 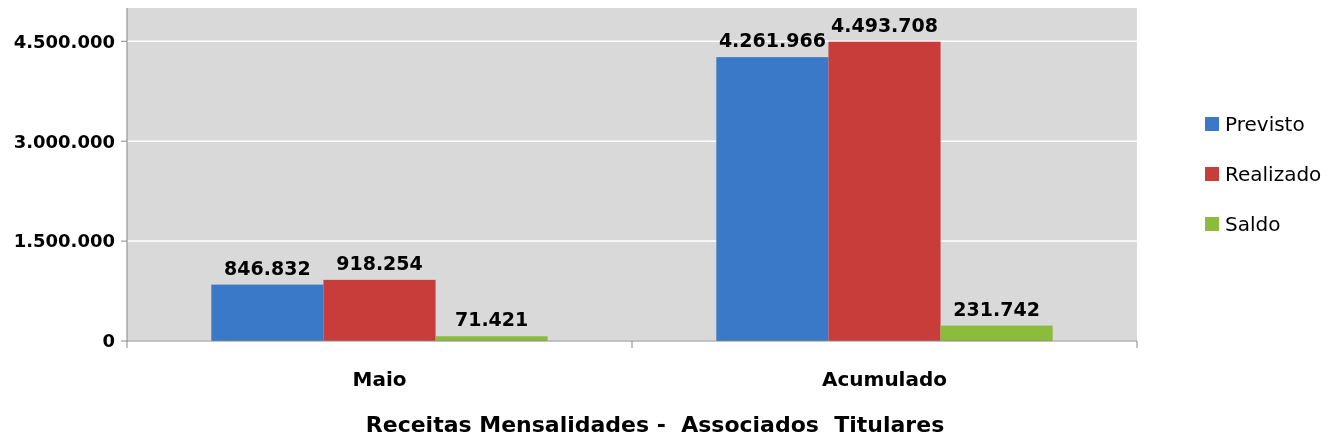 I want to click on y-tick-label: 3.000.000, so click(x=64, y=141).